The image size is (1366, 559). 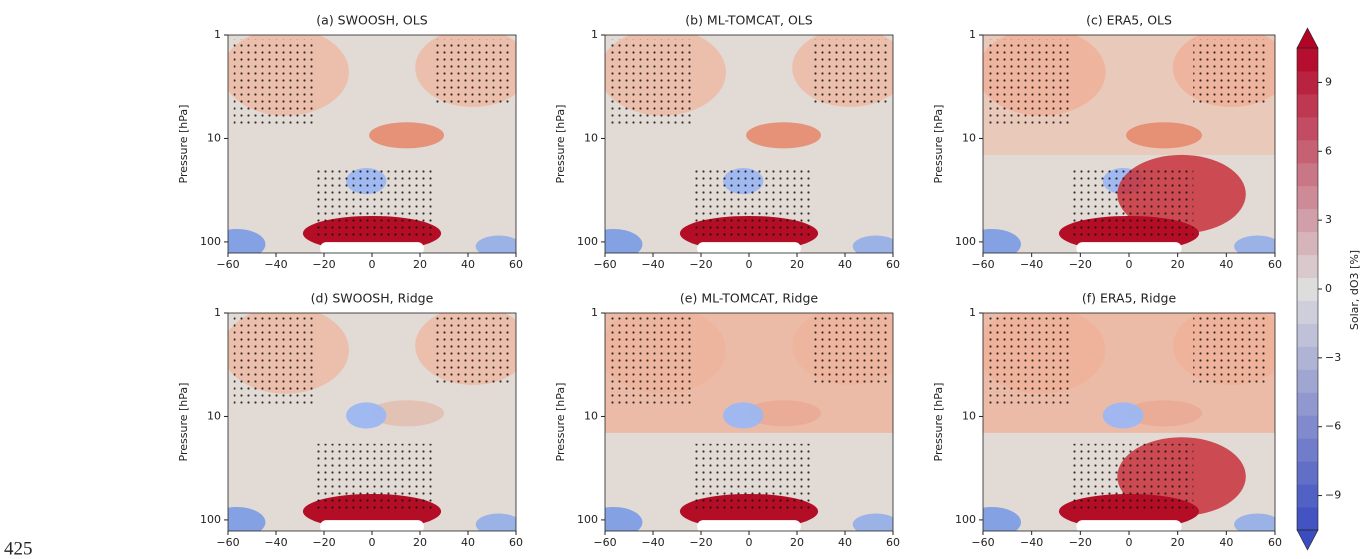 I want to click on colorbar-tick-label: −9, so click(x=1333, y=495).